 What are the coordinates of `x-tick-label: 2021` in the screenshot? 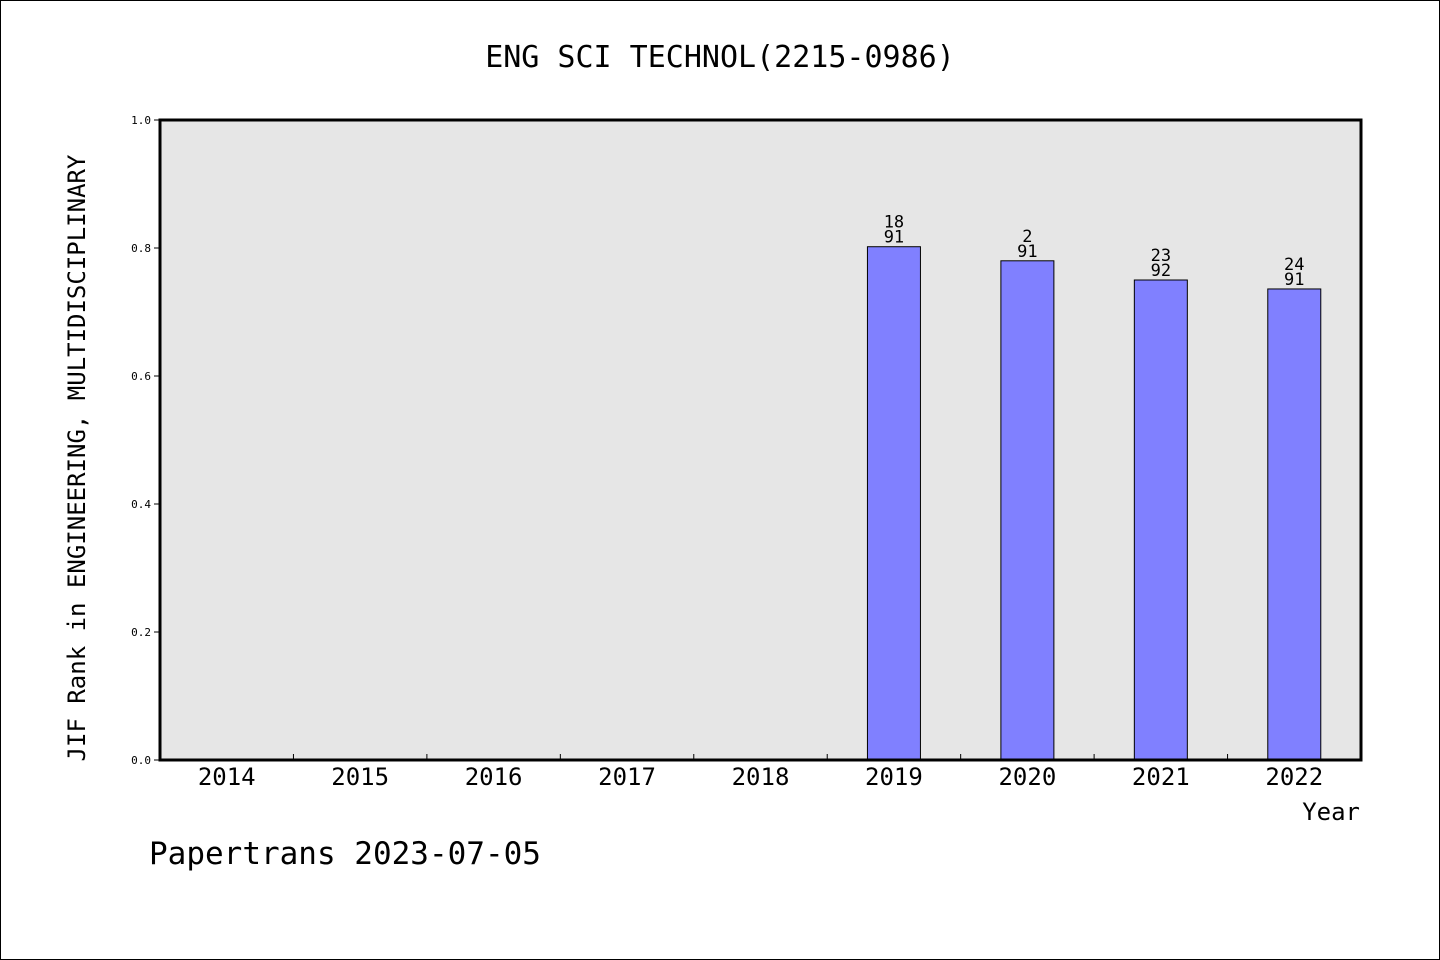 It's located at (1161, 777).